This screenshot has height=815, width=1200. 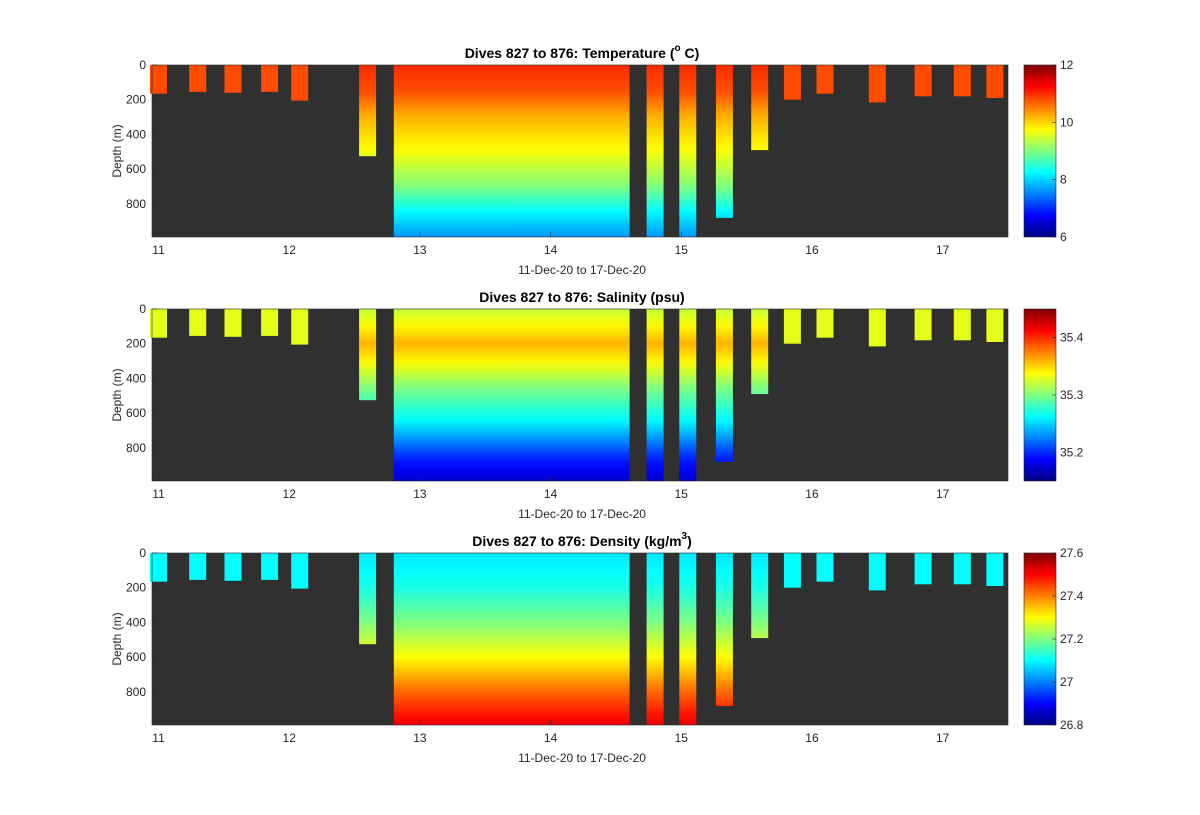 I want to click on colorbar-tick-label: 8, so click(x=1063, y=180).